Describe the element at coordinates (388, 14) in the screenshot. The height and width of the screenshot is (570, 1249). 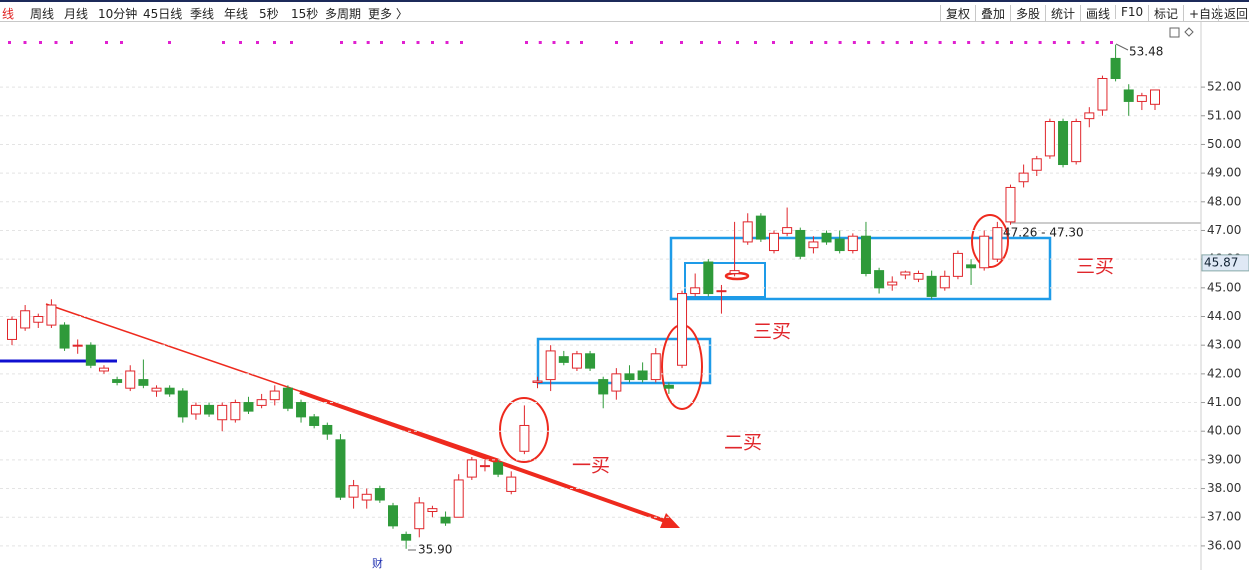
I see `toolbar-button: 更多 〉` at that location.